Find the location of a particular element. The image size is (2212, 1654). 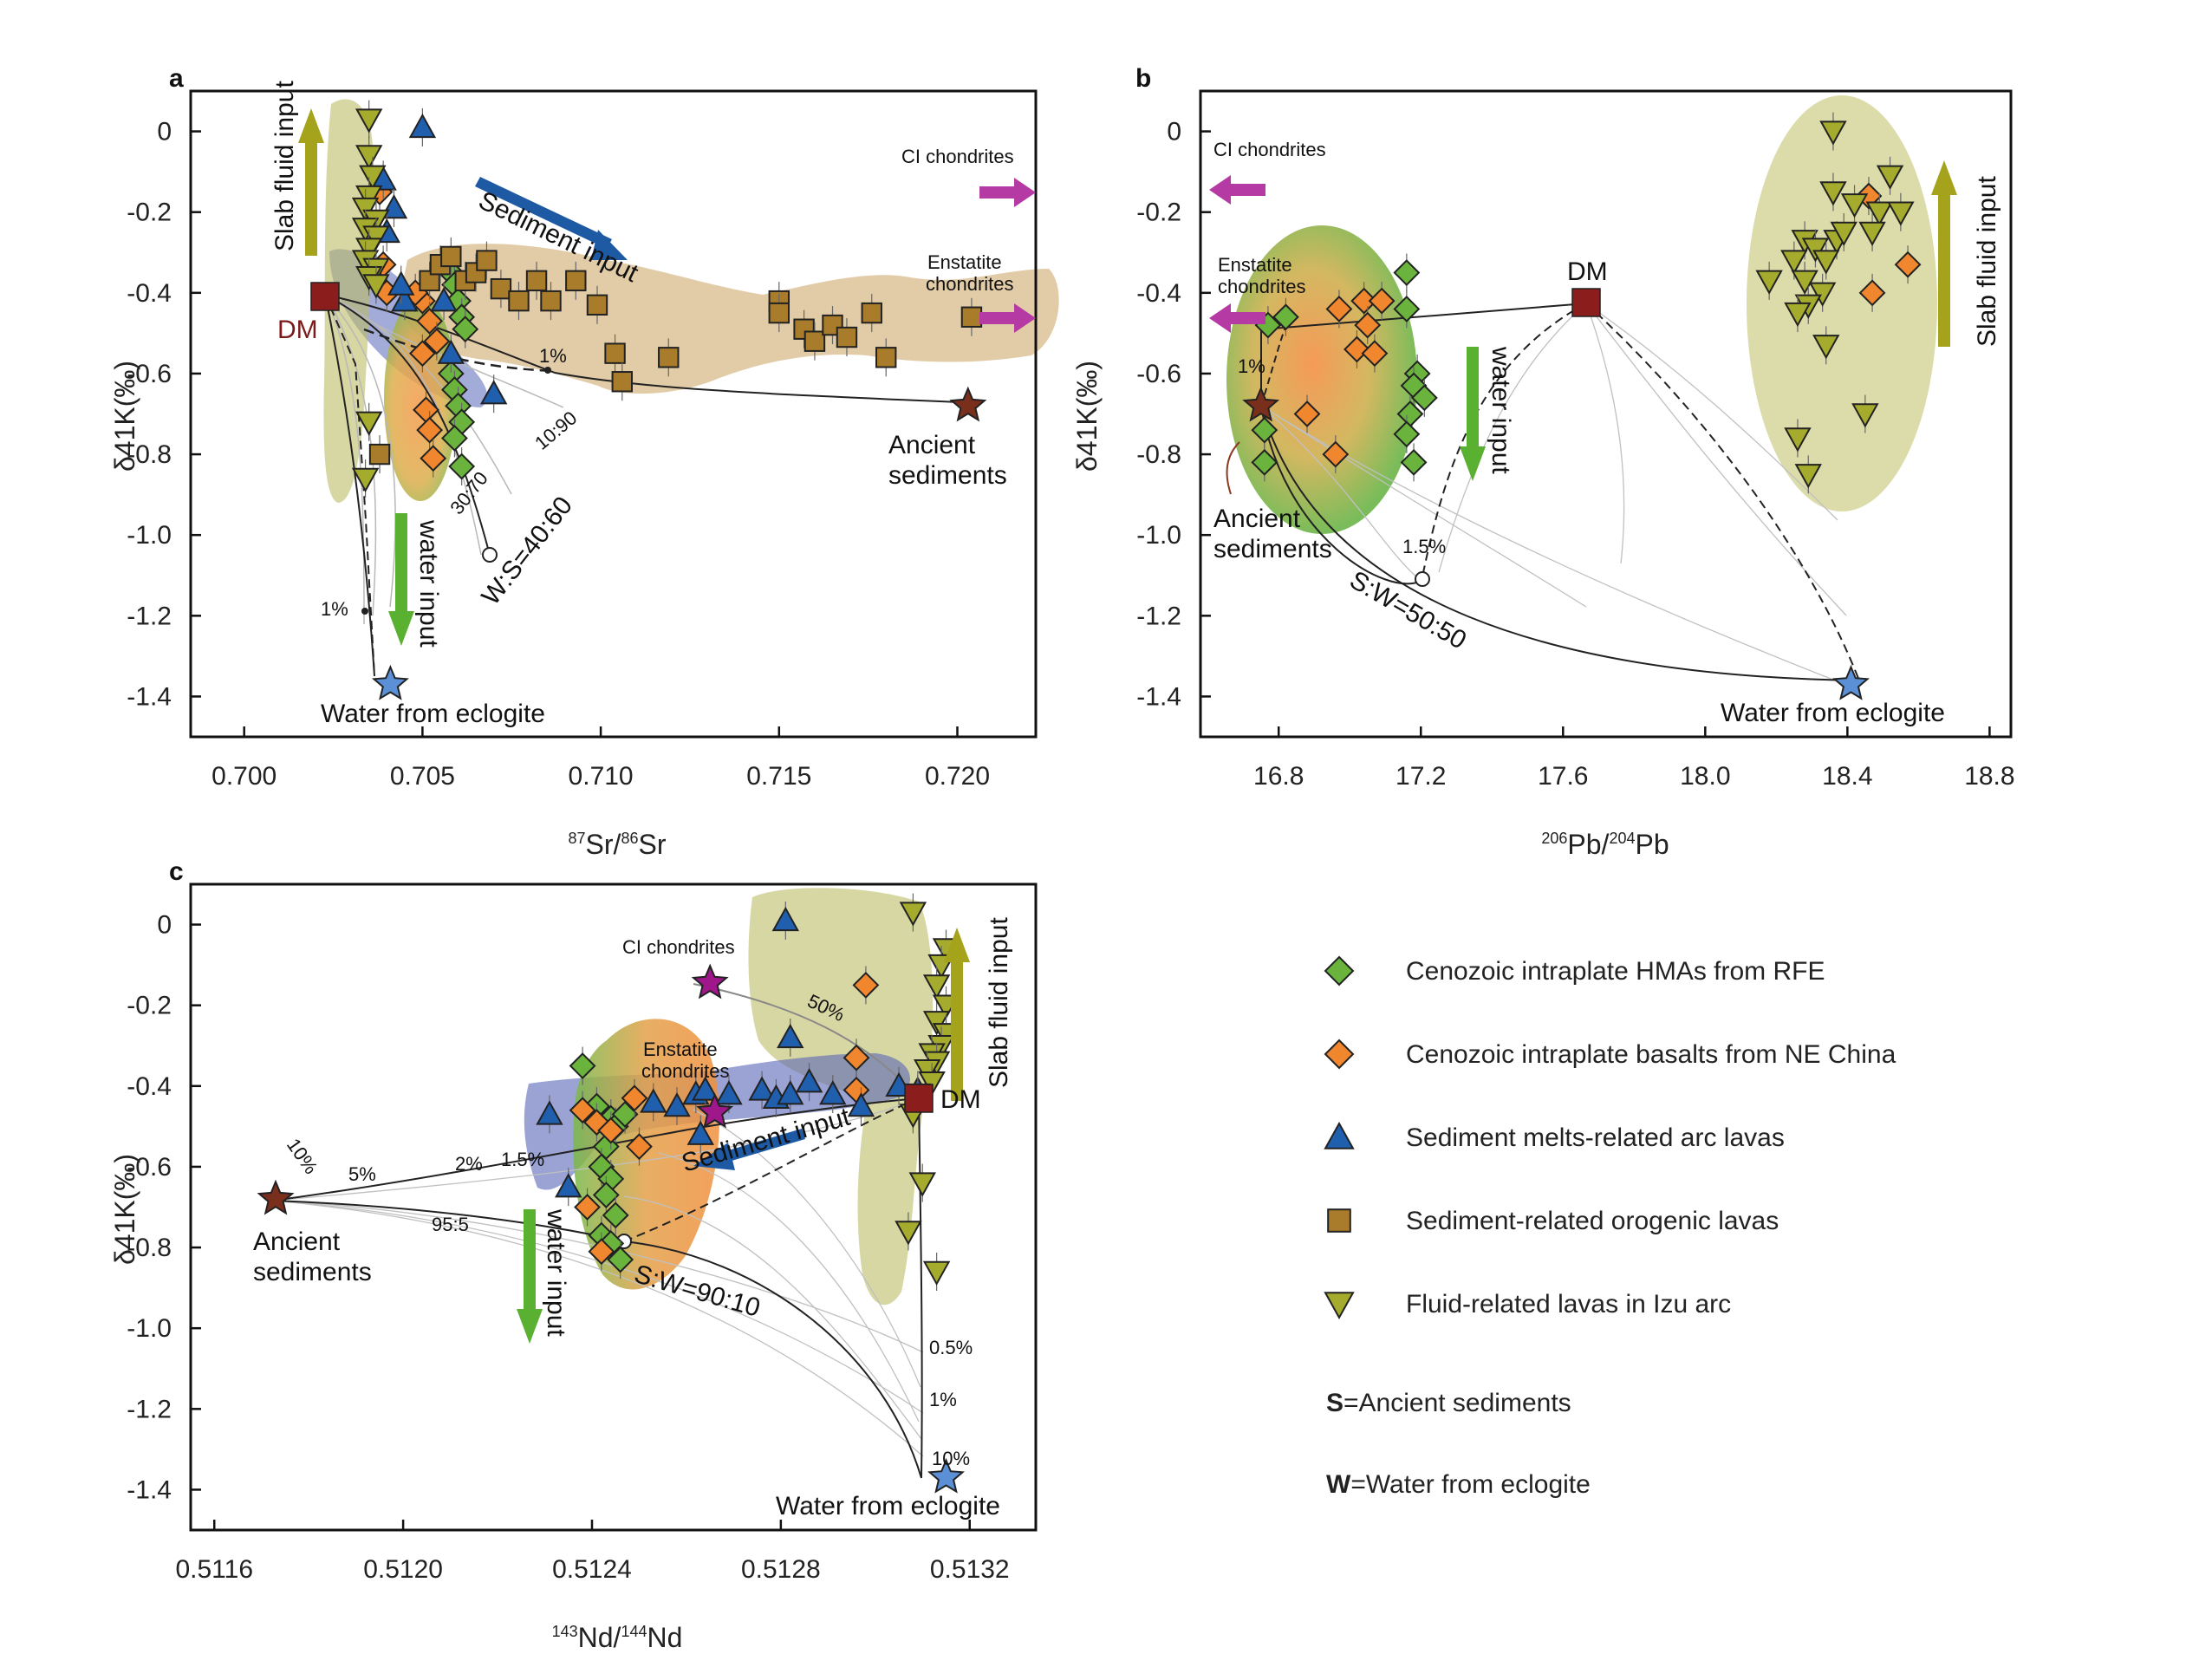

enstatite-label-c: Enstatite is located at coordinates (680, 1049).